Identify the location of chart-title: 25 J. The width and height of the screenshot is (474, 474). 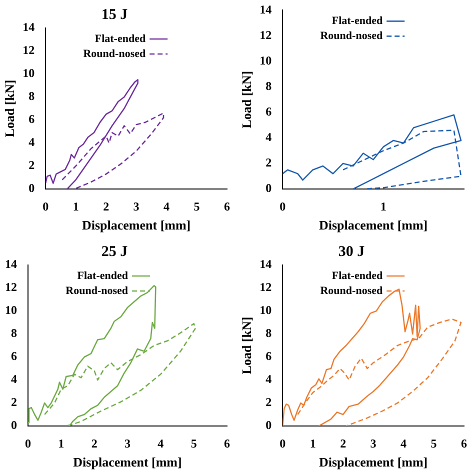
(114, 252).